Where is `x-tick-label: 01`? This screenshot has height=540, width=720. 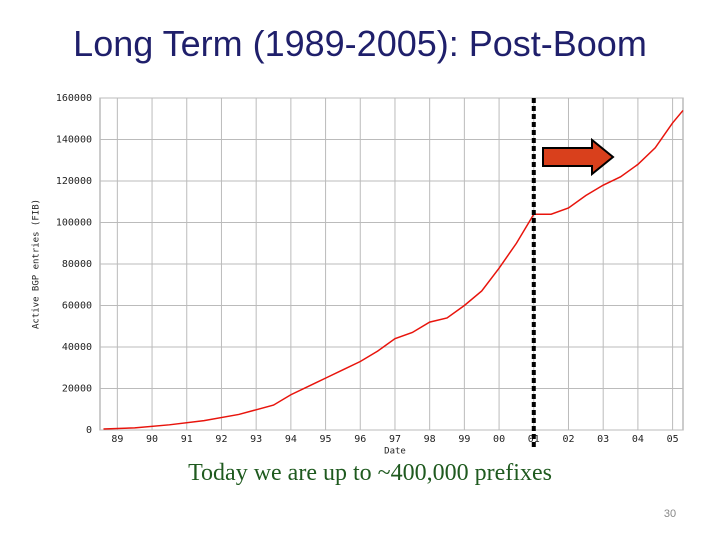 x-tick-label: 01 is located at coordinates (534, 439).